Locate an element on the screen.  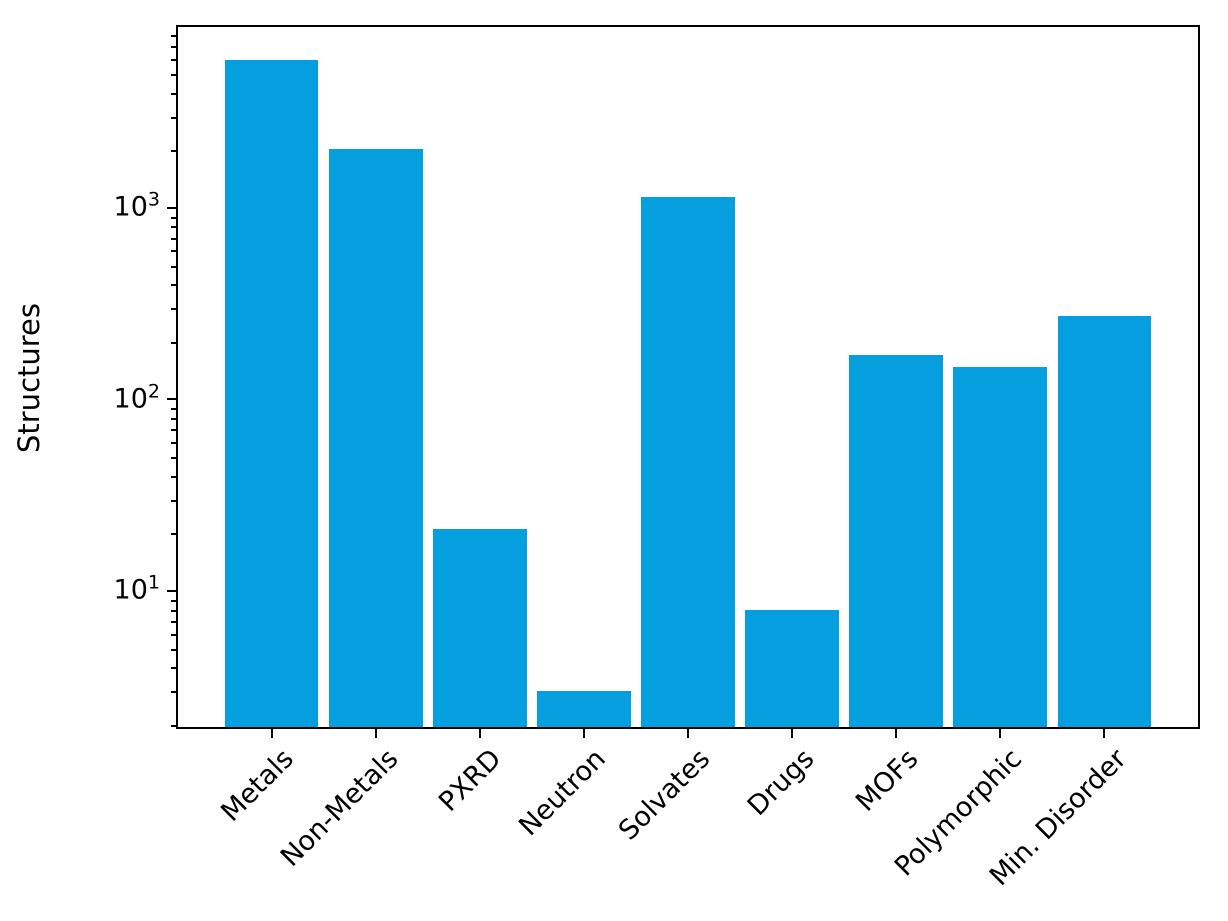
bar-min-disorder is located at coordinates (1104, 521).